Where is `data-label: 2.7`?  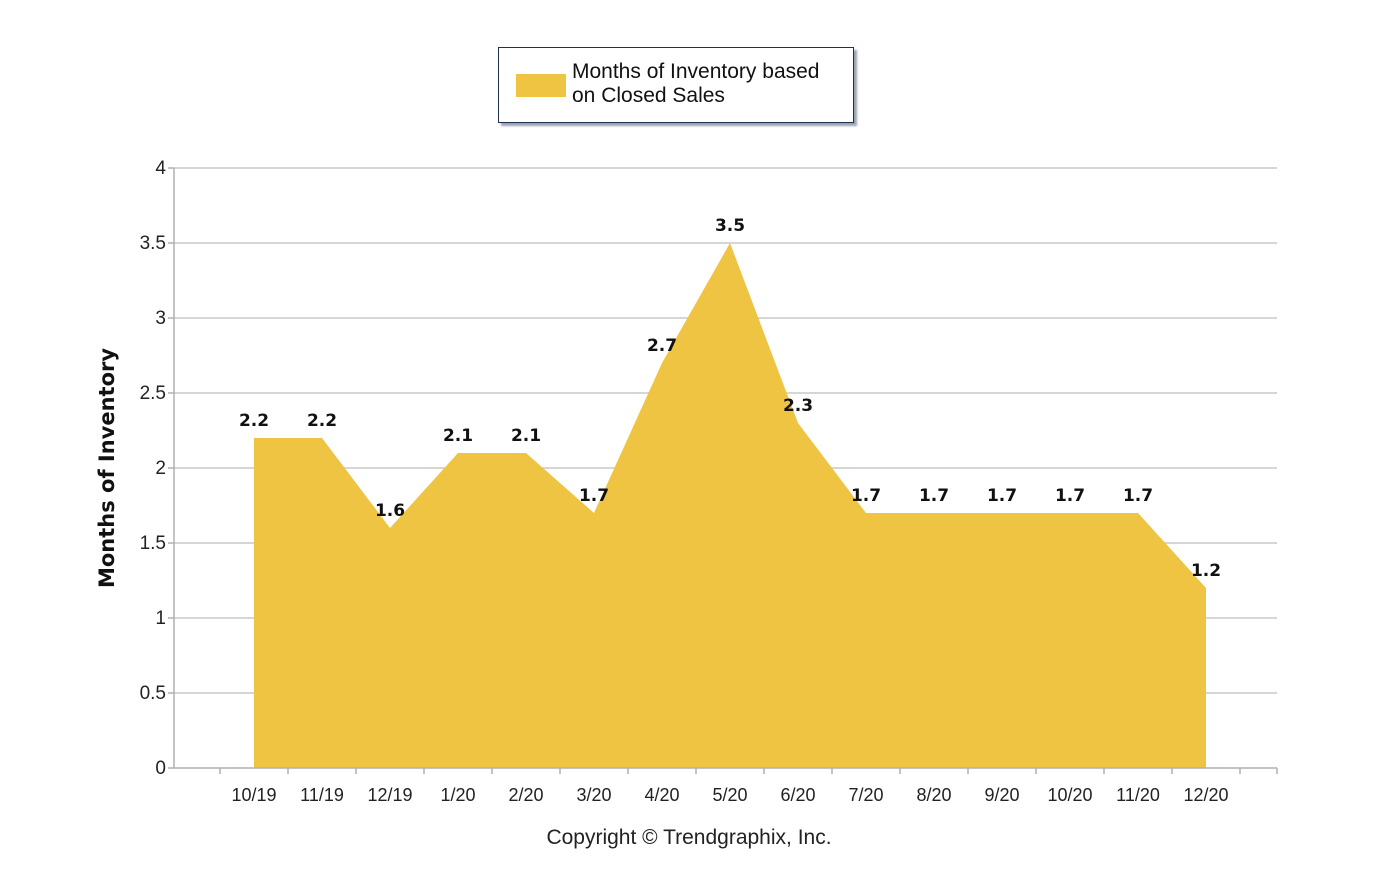 data-label: 2.7 is located at coordinates (662, 346).